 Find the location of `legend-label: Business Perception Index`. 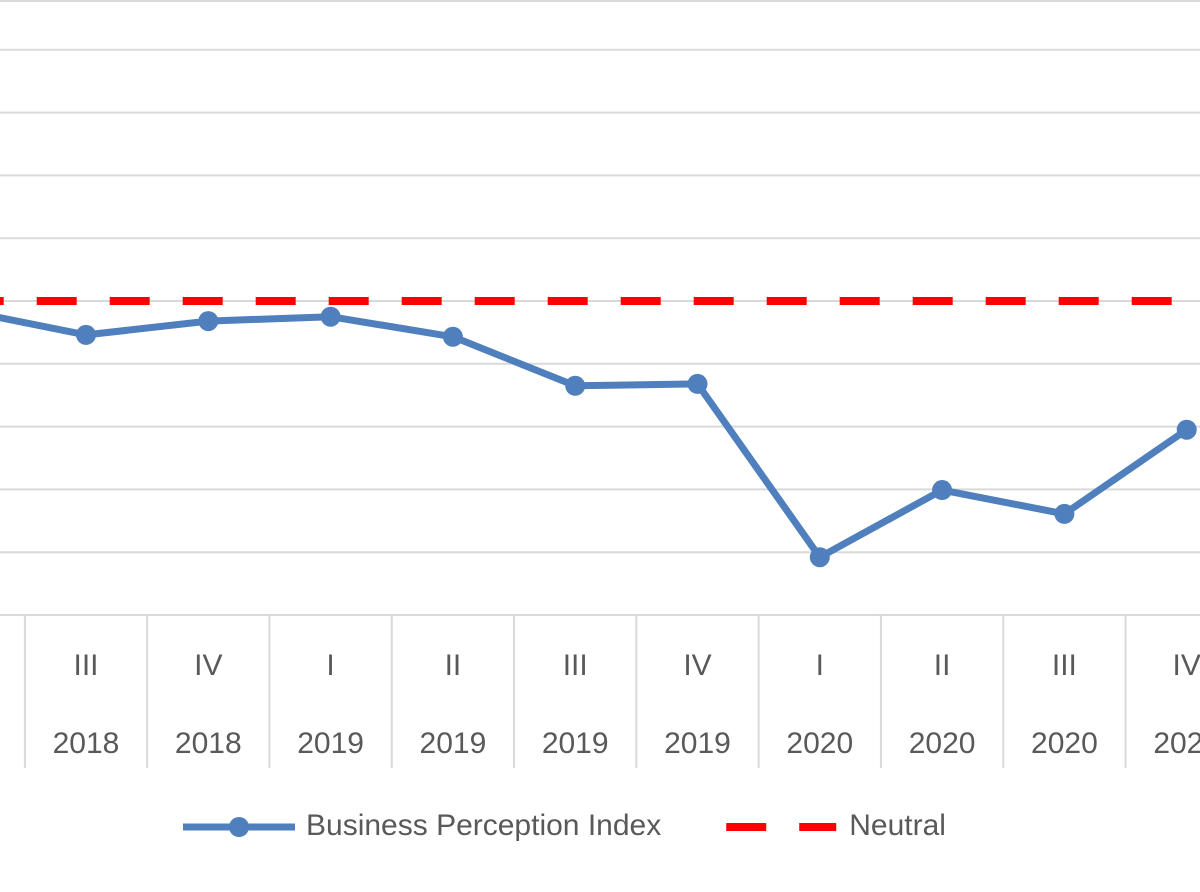

legend-label: Business Perception Index is located at coordinates (483, 825).